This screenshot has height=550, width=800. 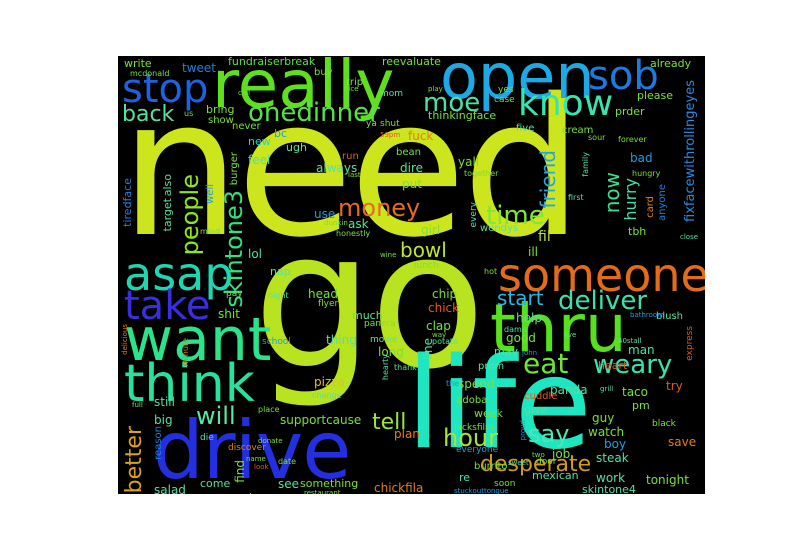 What do you see at coordinates (474, 428) in the screenshot?
I see `word-jacksfilm: jacksfilm` at bounding box center [474, 428].